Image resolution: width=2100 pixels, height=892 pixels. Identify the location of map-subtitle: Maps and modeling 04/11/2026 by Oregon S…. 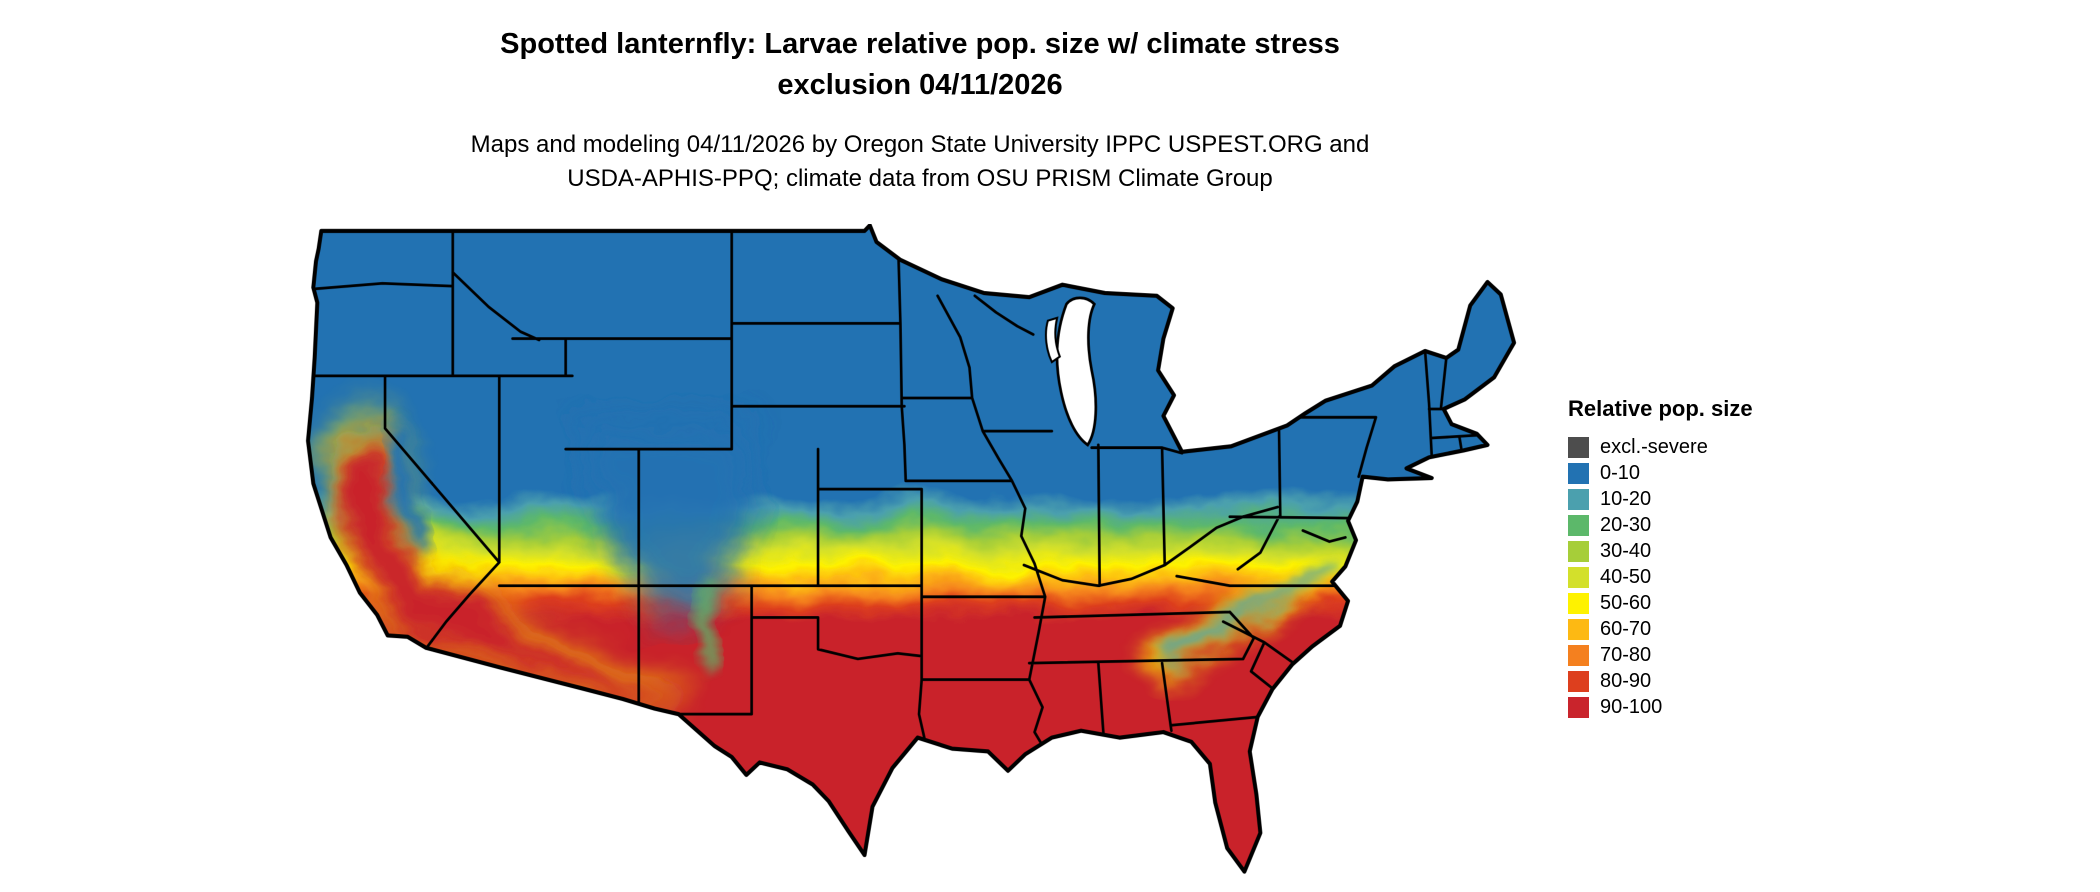
(920, 161).